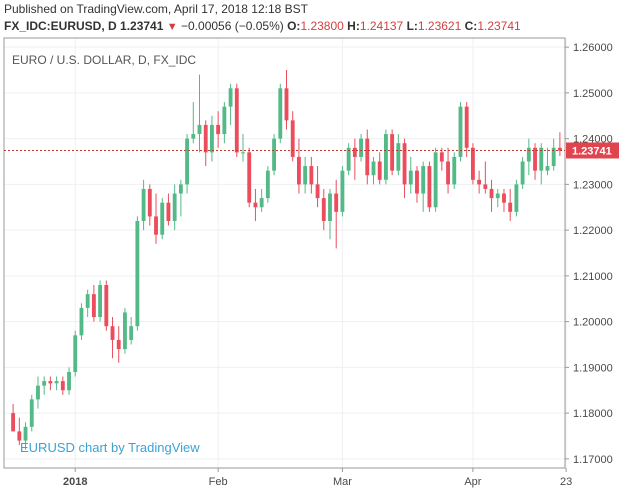 The image size is (624, 494). Describe the element at coordinates (592, 150) in the screenshot. I see `last-price-tag-bg` at that location.